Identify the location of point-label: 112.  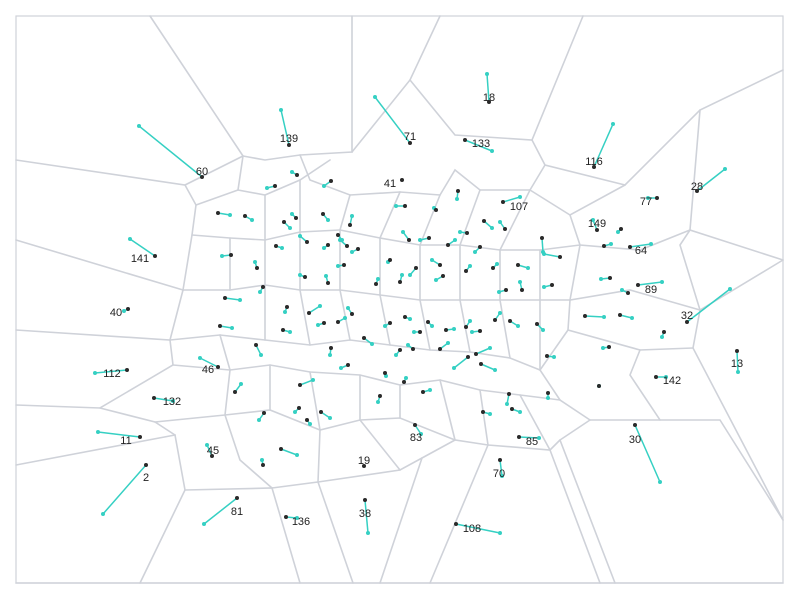
(112, 374).